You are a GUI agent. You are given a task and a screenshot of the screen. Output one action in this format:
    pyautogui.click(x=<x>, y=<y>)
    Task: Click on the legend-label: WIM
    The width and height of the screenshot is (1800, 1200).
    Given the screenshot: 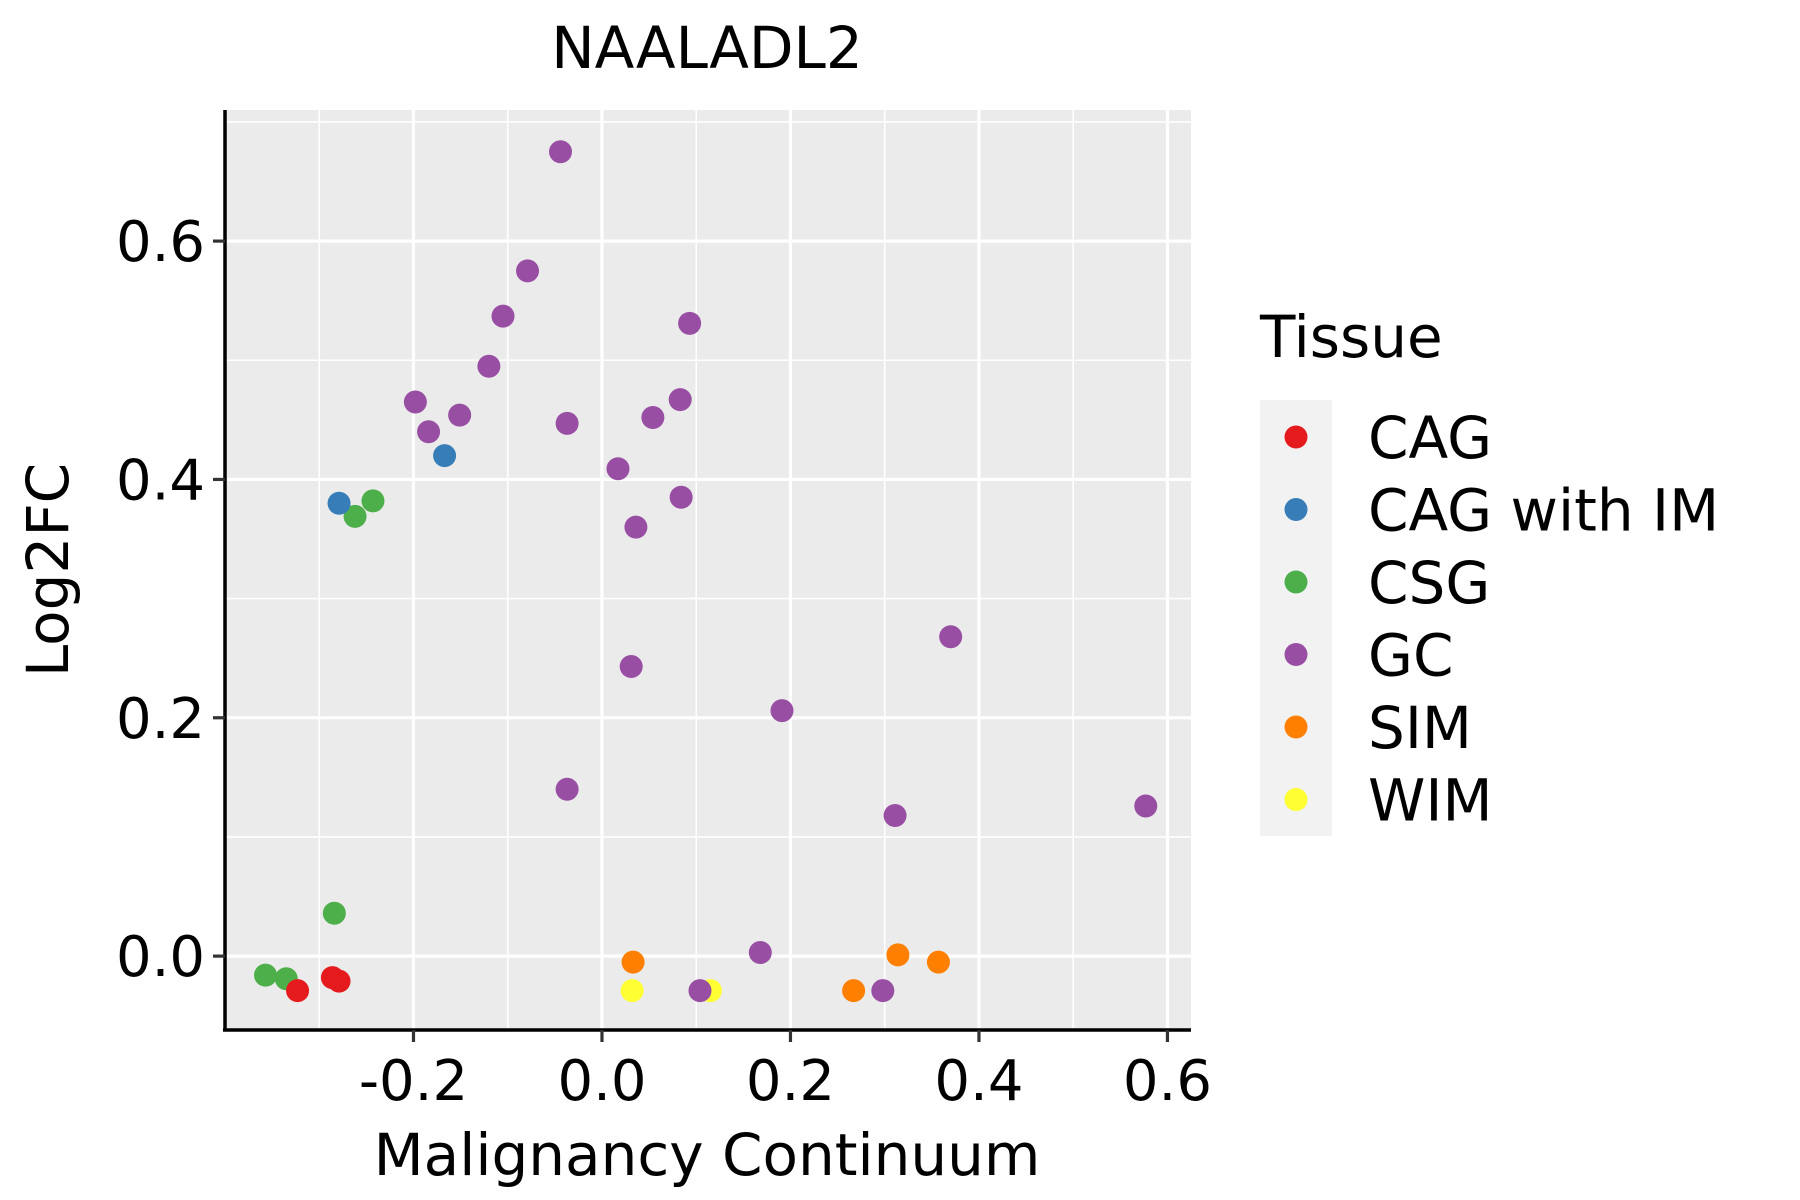 What is the action you would take?
    pyautogui.click(x=1430, y=801)
    